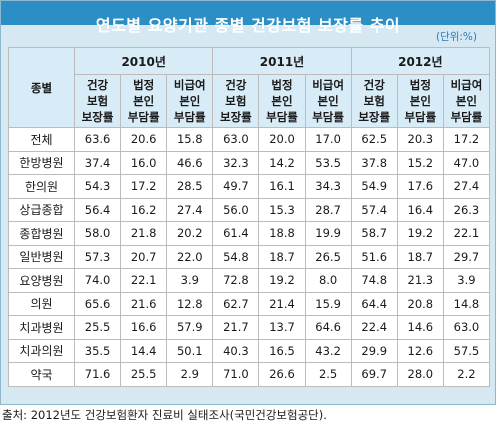 This screenshot has width=496, height=431. I want to click on row-label: 치과병원, so click(41, 327).